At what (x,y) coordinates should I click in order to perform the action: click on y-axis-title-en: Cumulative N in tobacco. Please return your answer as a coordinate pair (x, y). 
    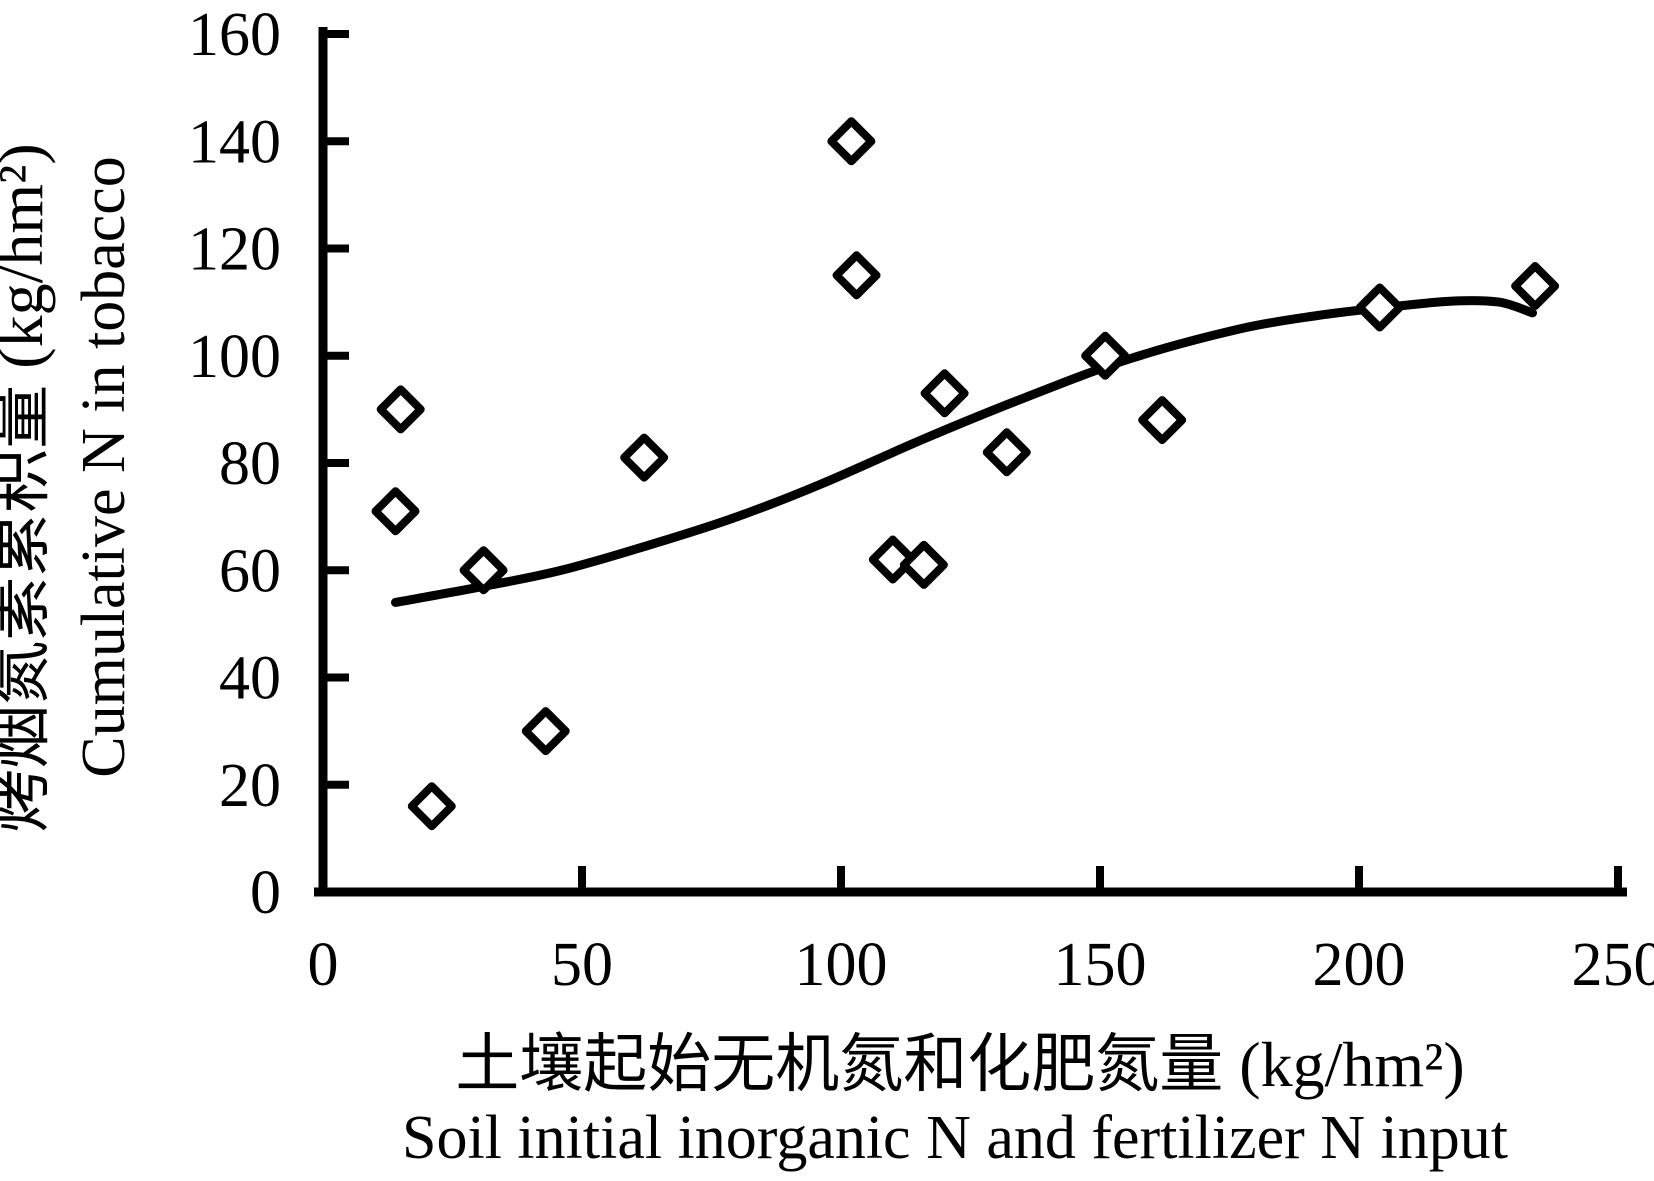
    Looking at the image, I should click on (104, 467).